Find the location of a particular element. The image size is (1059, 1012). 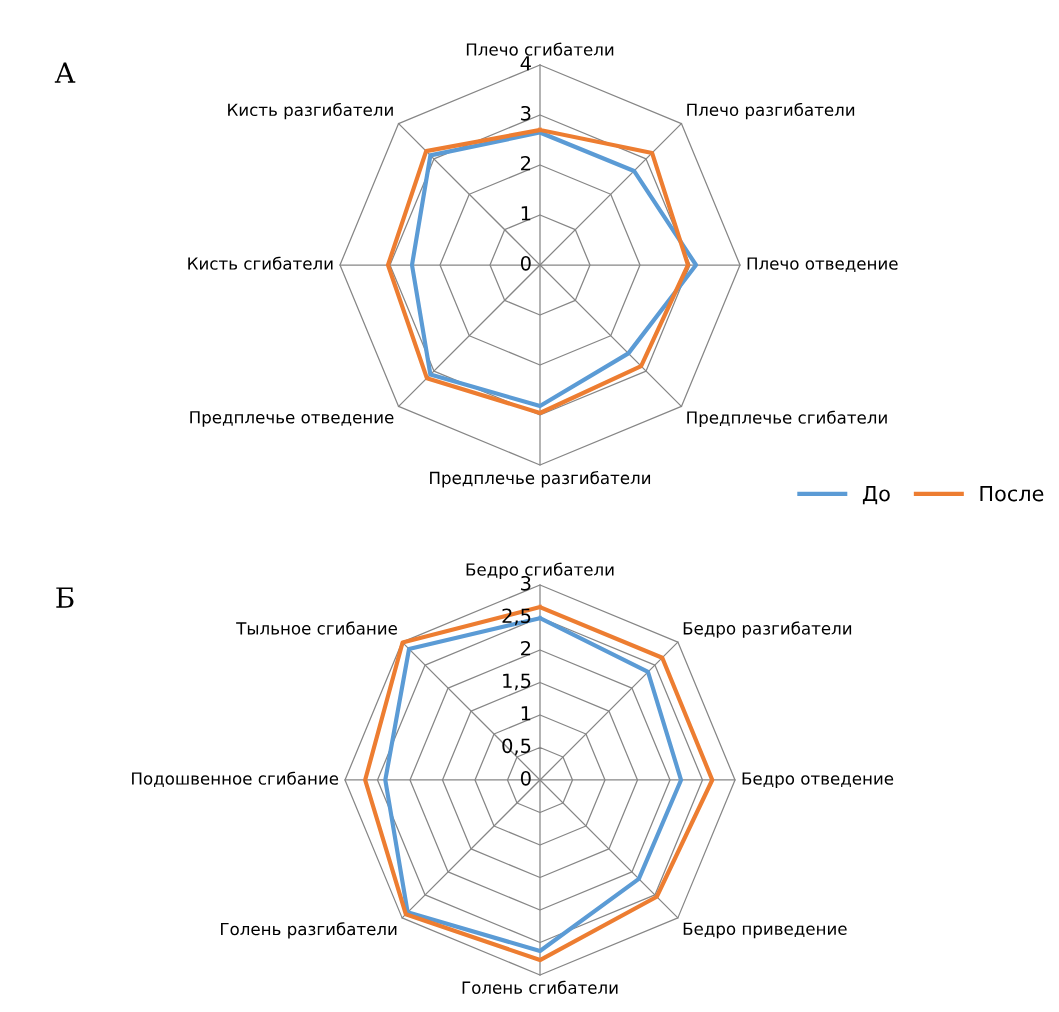

spoke-label: Кисть разгибатели is located at coordinates (310, 111).